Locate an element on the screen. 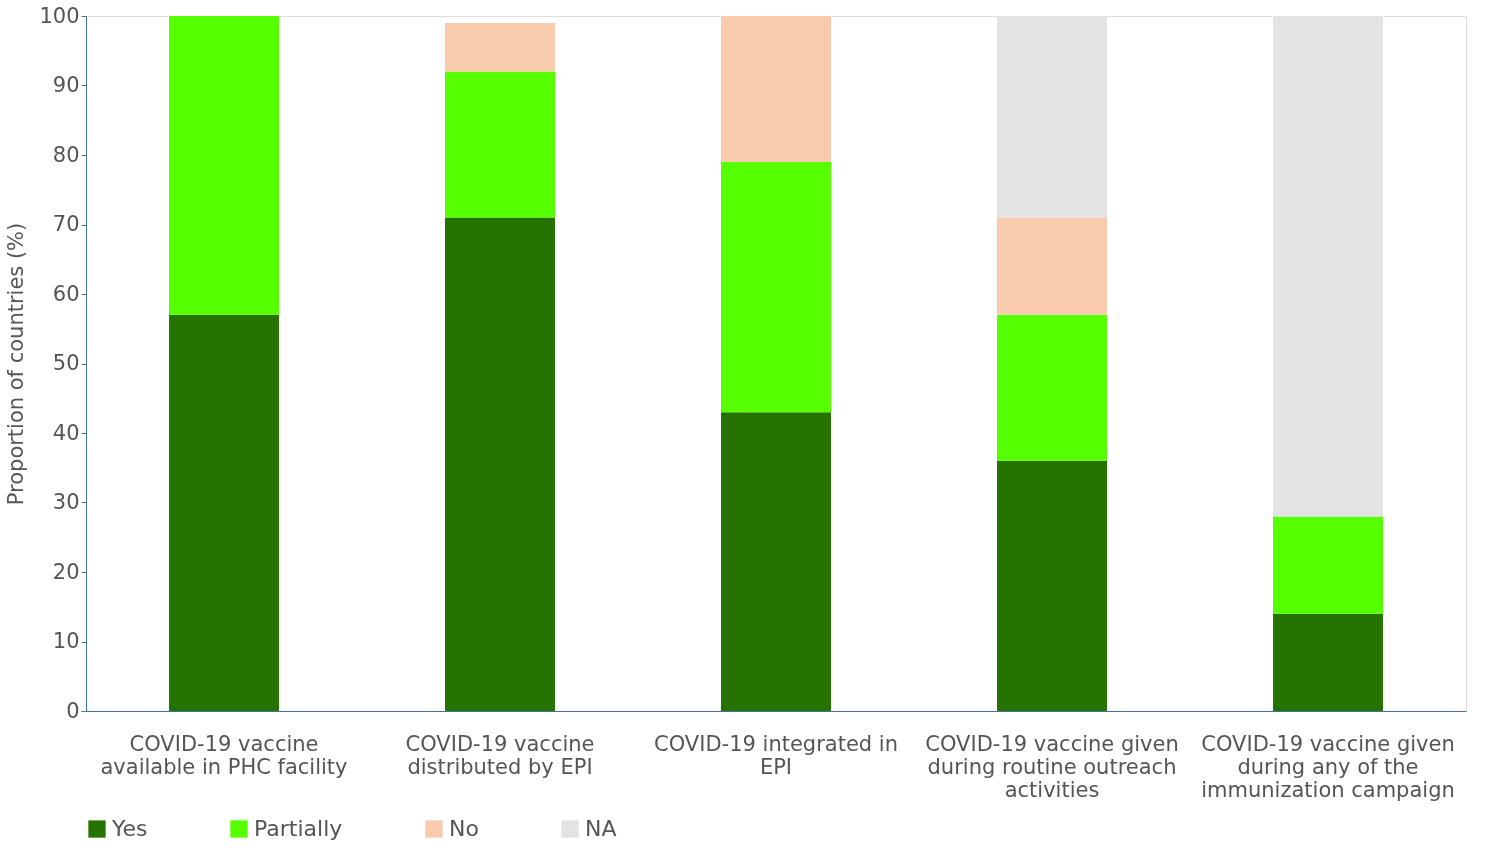  y-tick-label: 20 is located at coordinates (66, 571).